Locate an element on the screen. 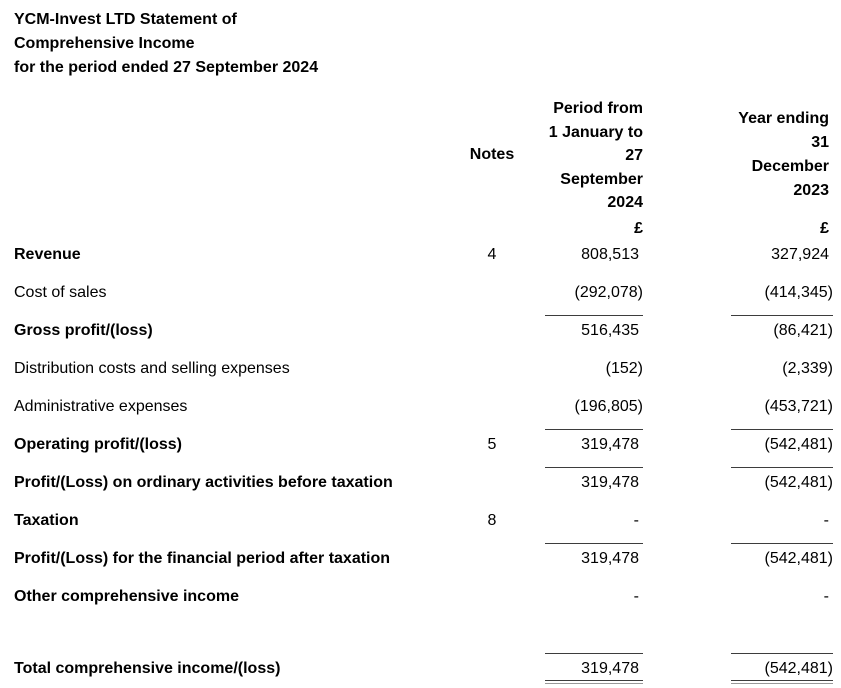 This screenshot has height=688, width=841. row-note: 8 is located at coordinates (492, 520).